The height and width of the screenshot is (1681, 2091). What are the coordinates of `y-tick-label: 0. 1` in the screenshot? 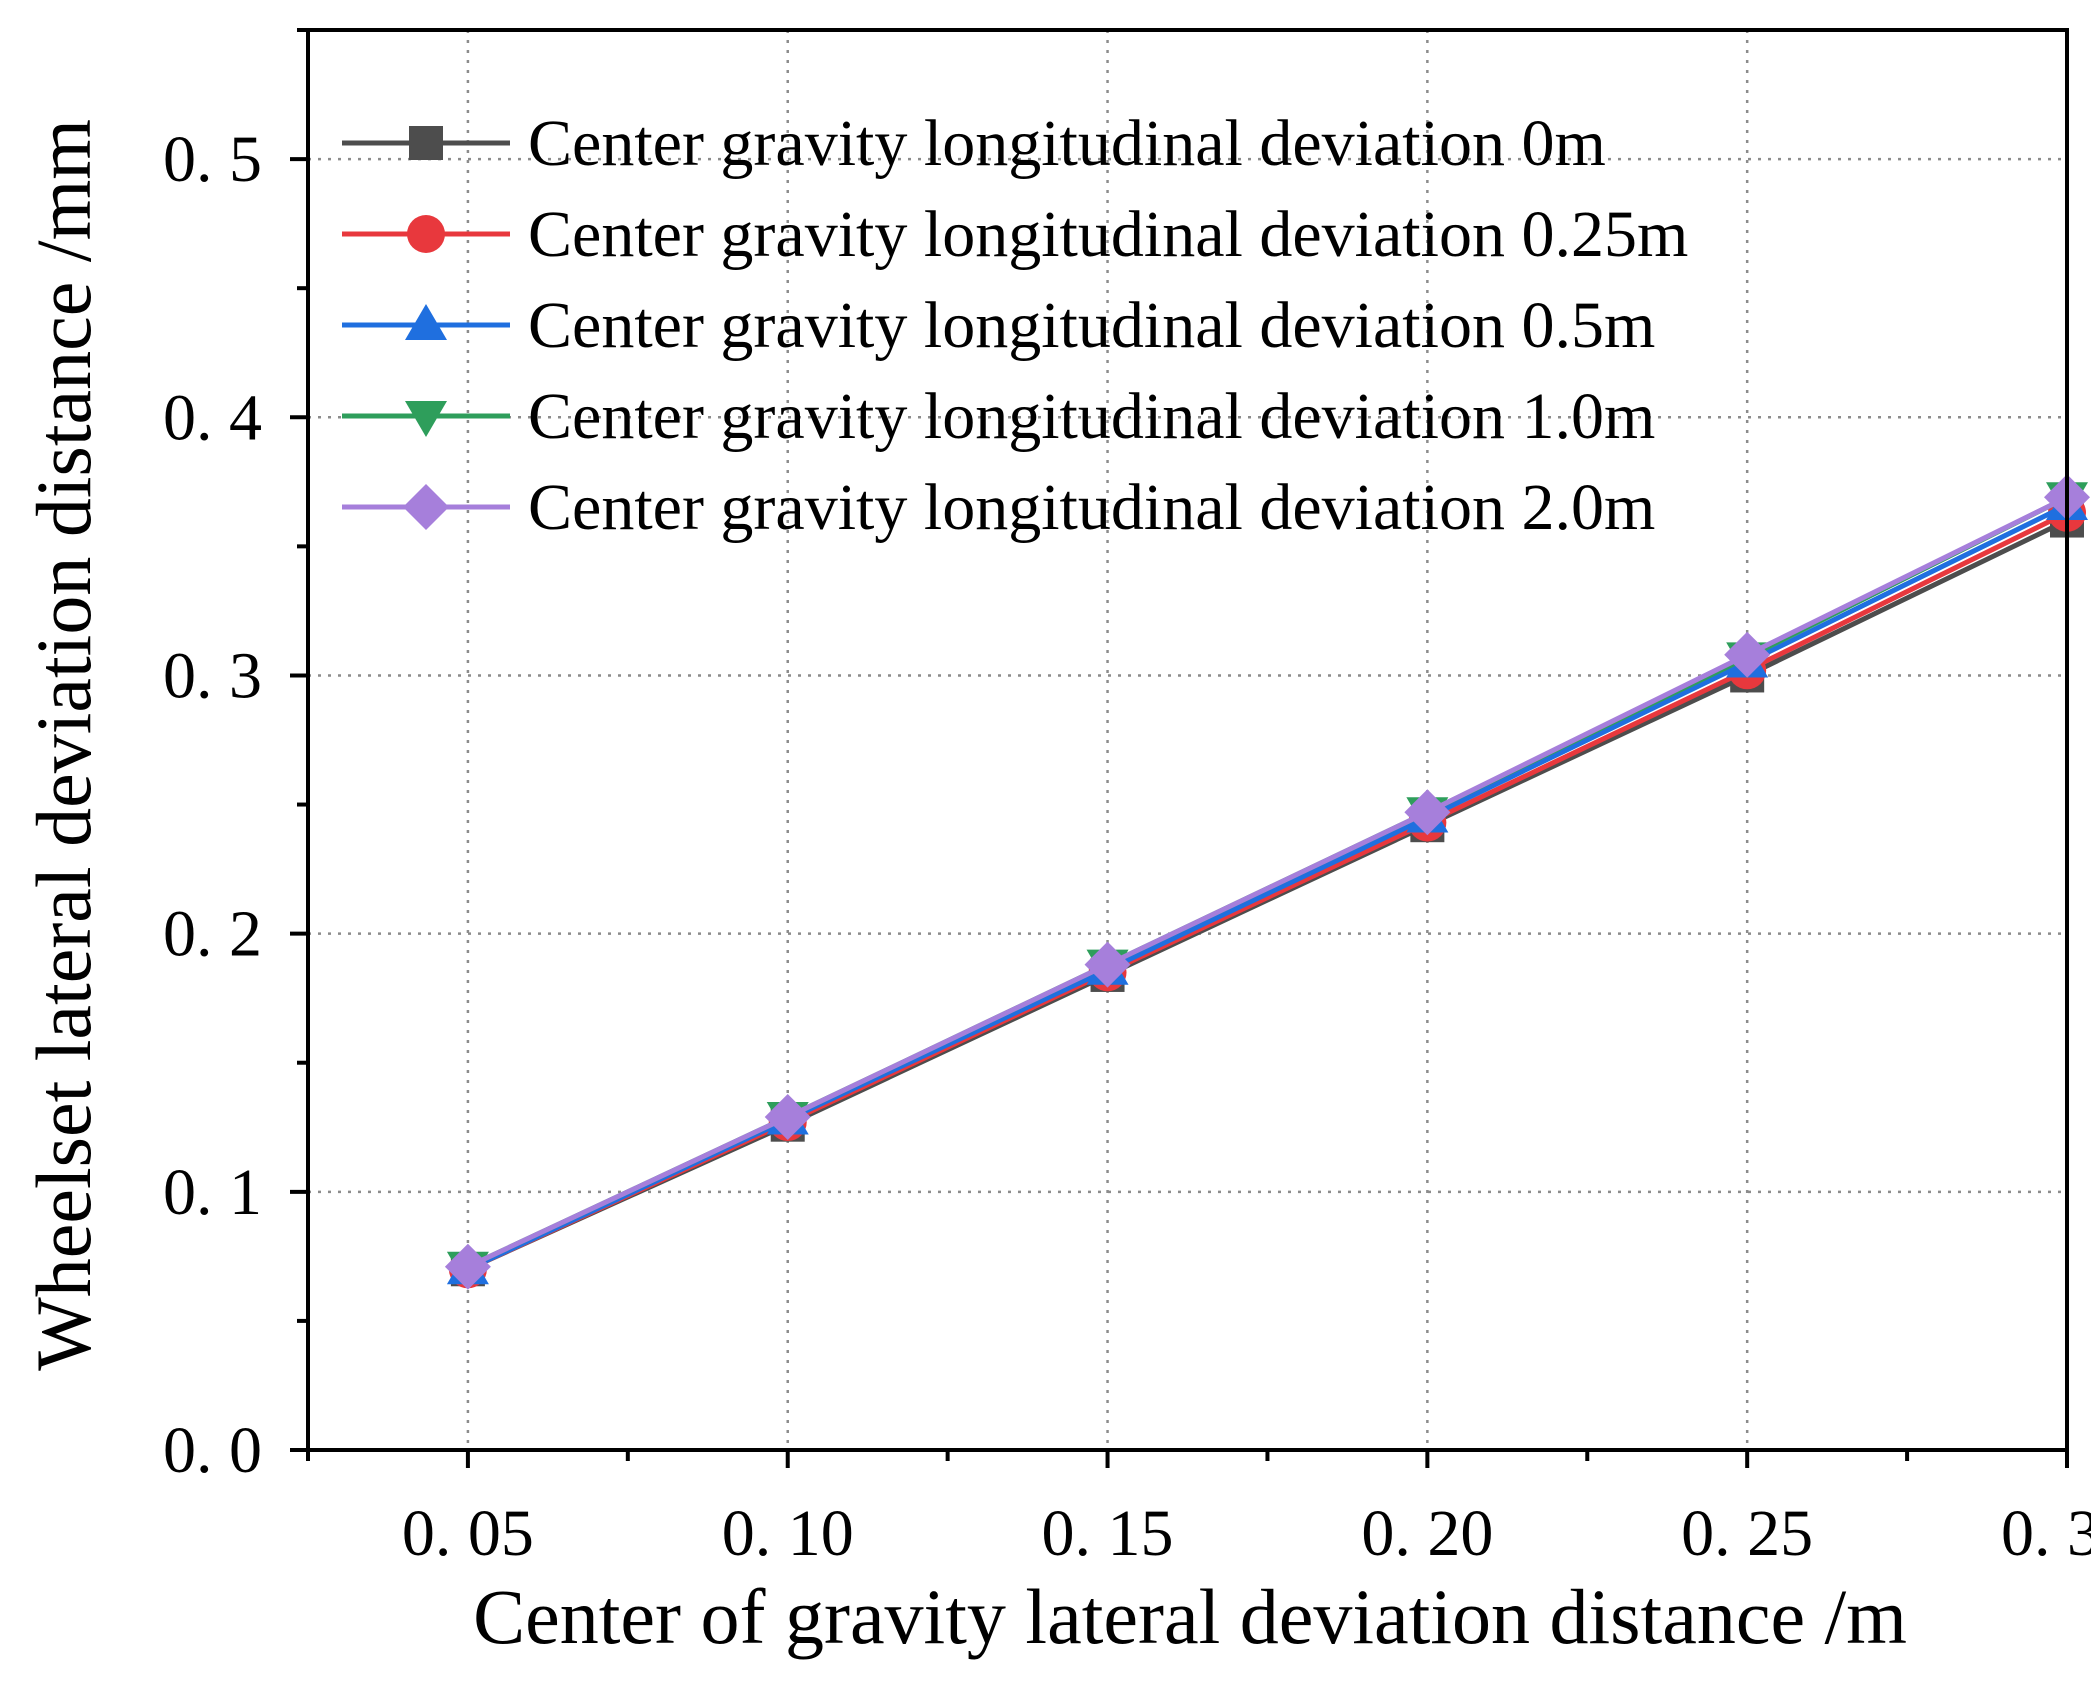 It's located at (212, 1192).